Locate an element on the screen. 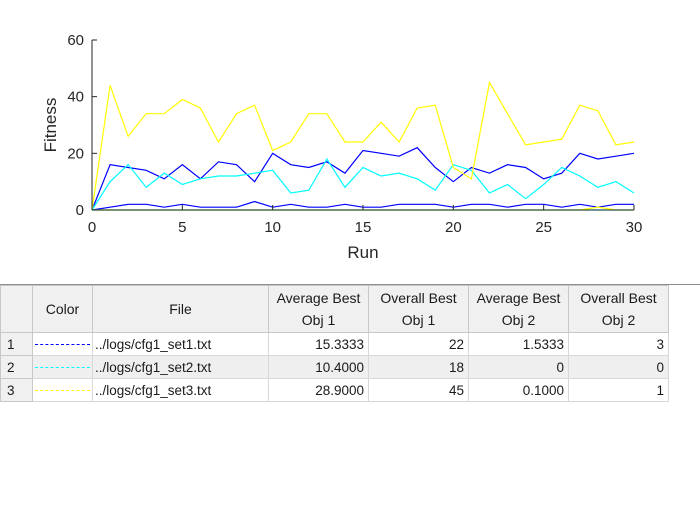 The height and width of the screenshot is (525, 700). column-header-file: File is located at coordinates (180, 309).